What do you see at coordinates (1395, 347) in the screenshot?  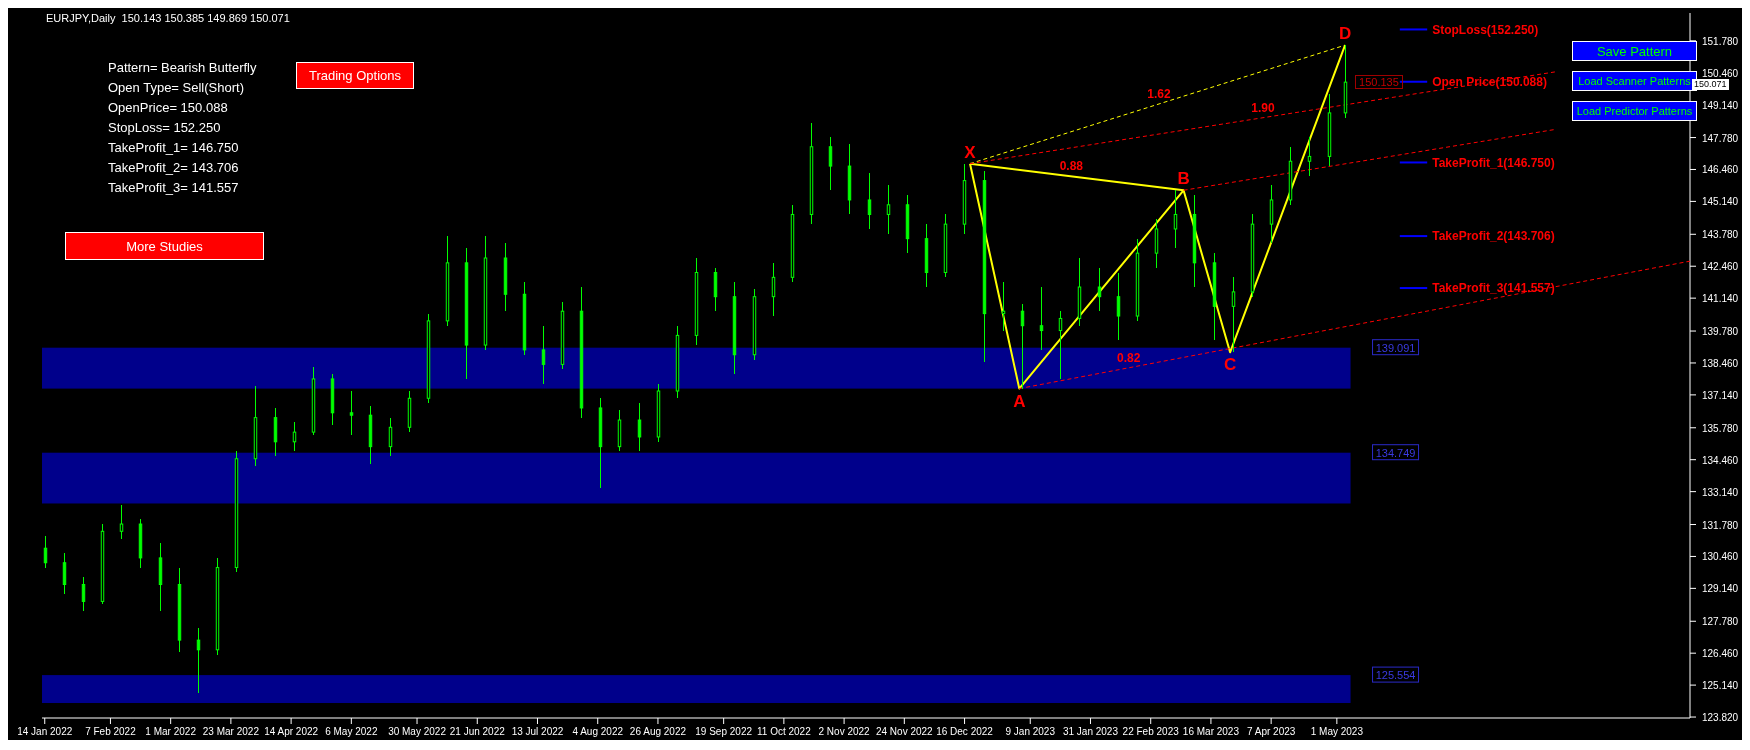 I see `band-label: 139.091` at bounding box center [1395, 347].